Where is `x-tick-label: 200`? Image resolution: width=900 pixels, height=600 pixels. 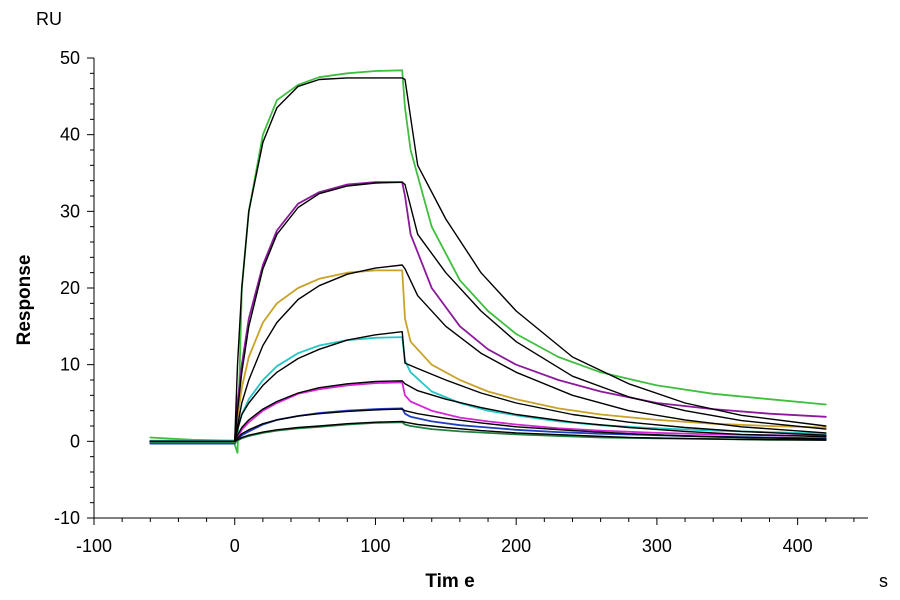 x-tick-label: 200 is located at coordinates (516, 546).